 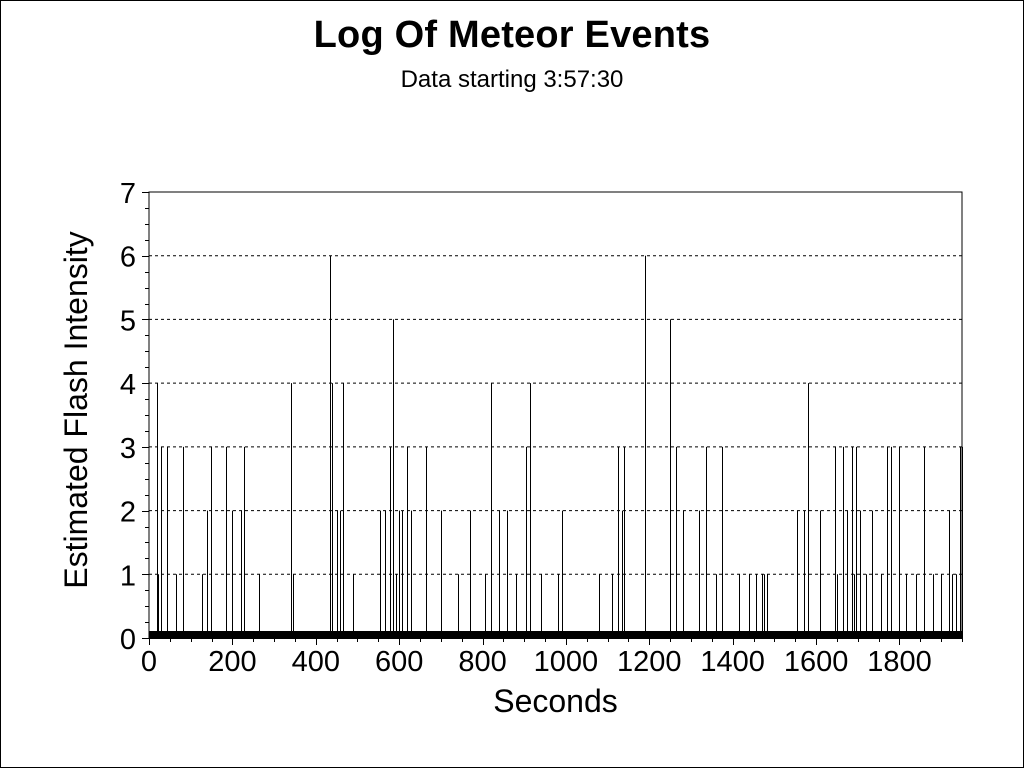 What do you see at coordinates (555, 635) in the screenshot?
I see `baseline-band` at bounding box center [555, 635].